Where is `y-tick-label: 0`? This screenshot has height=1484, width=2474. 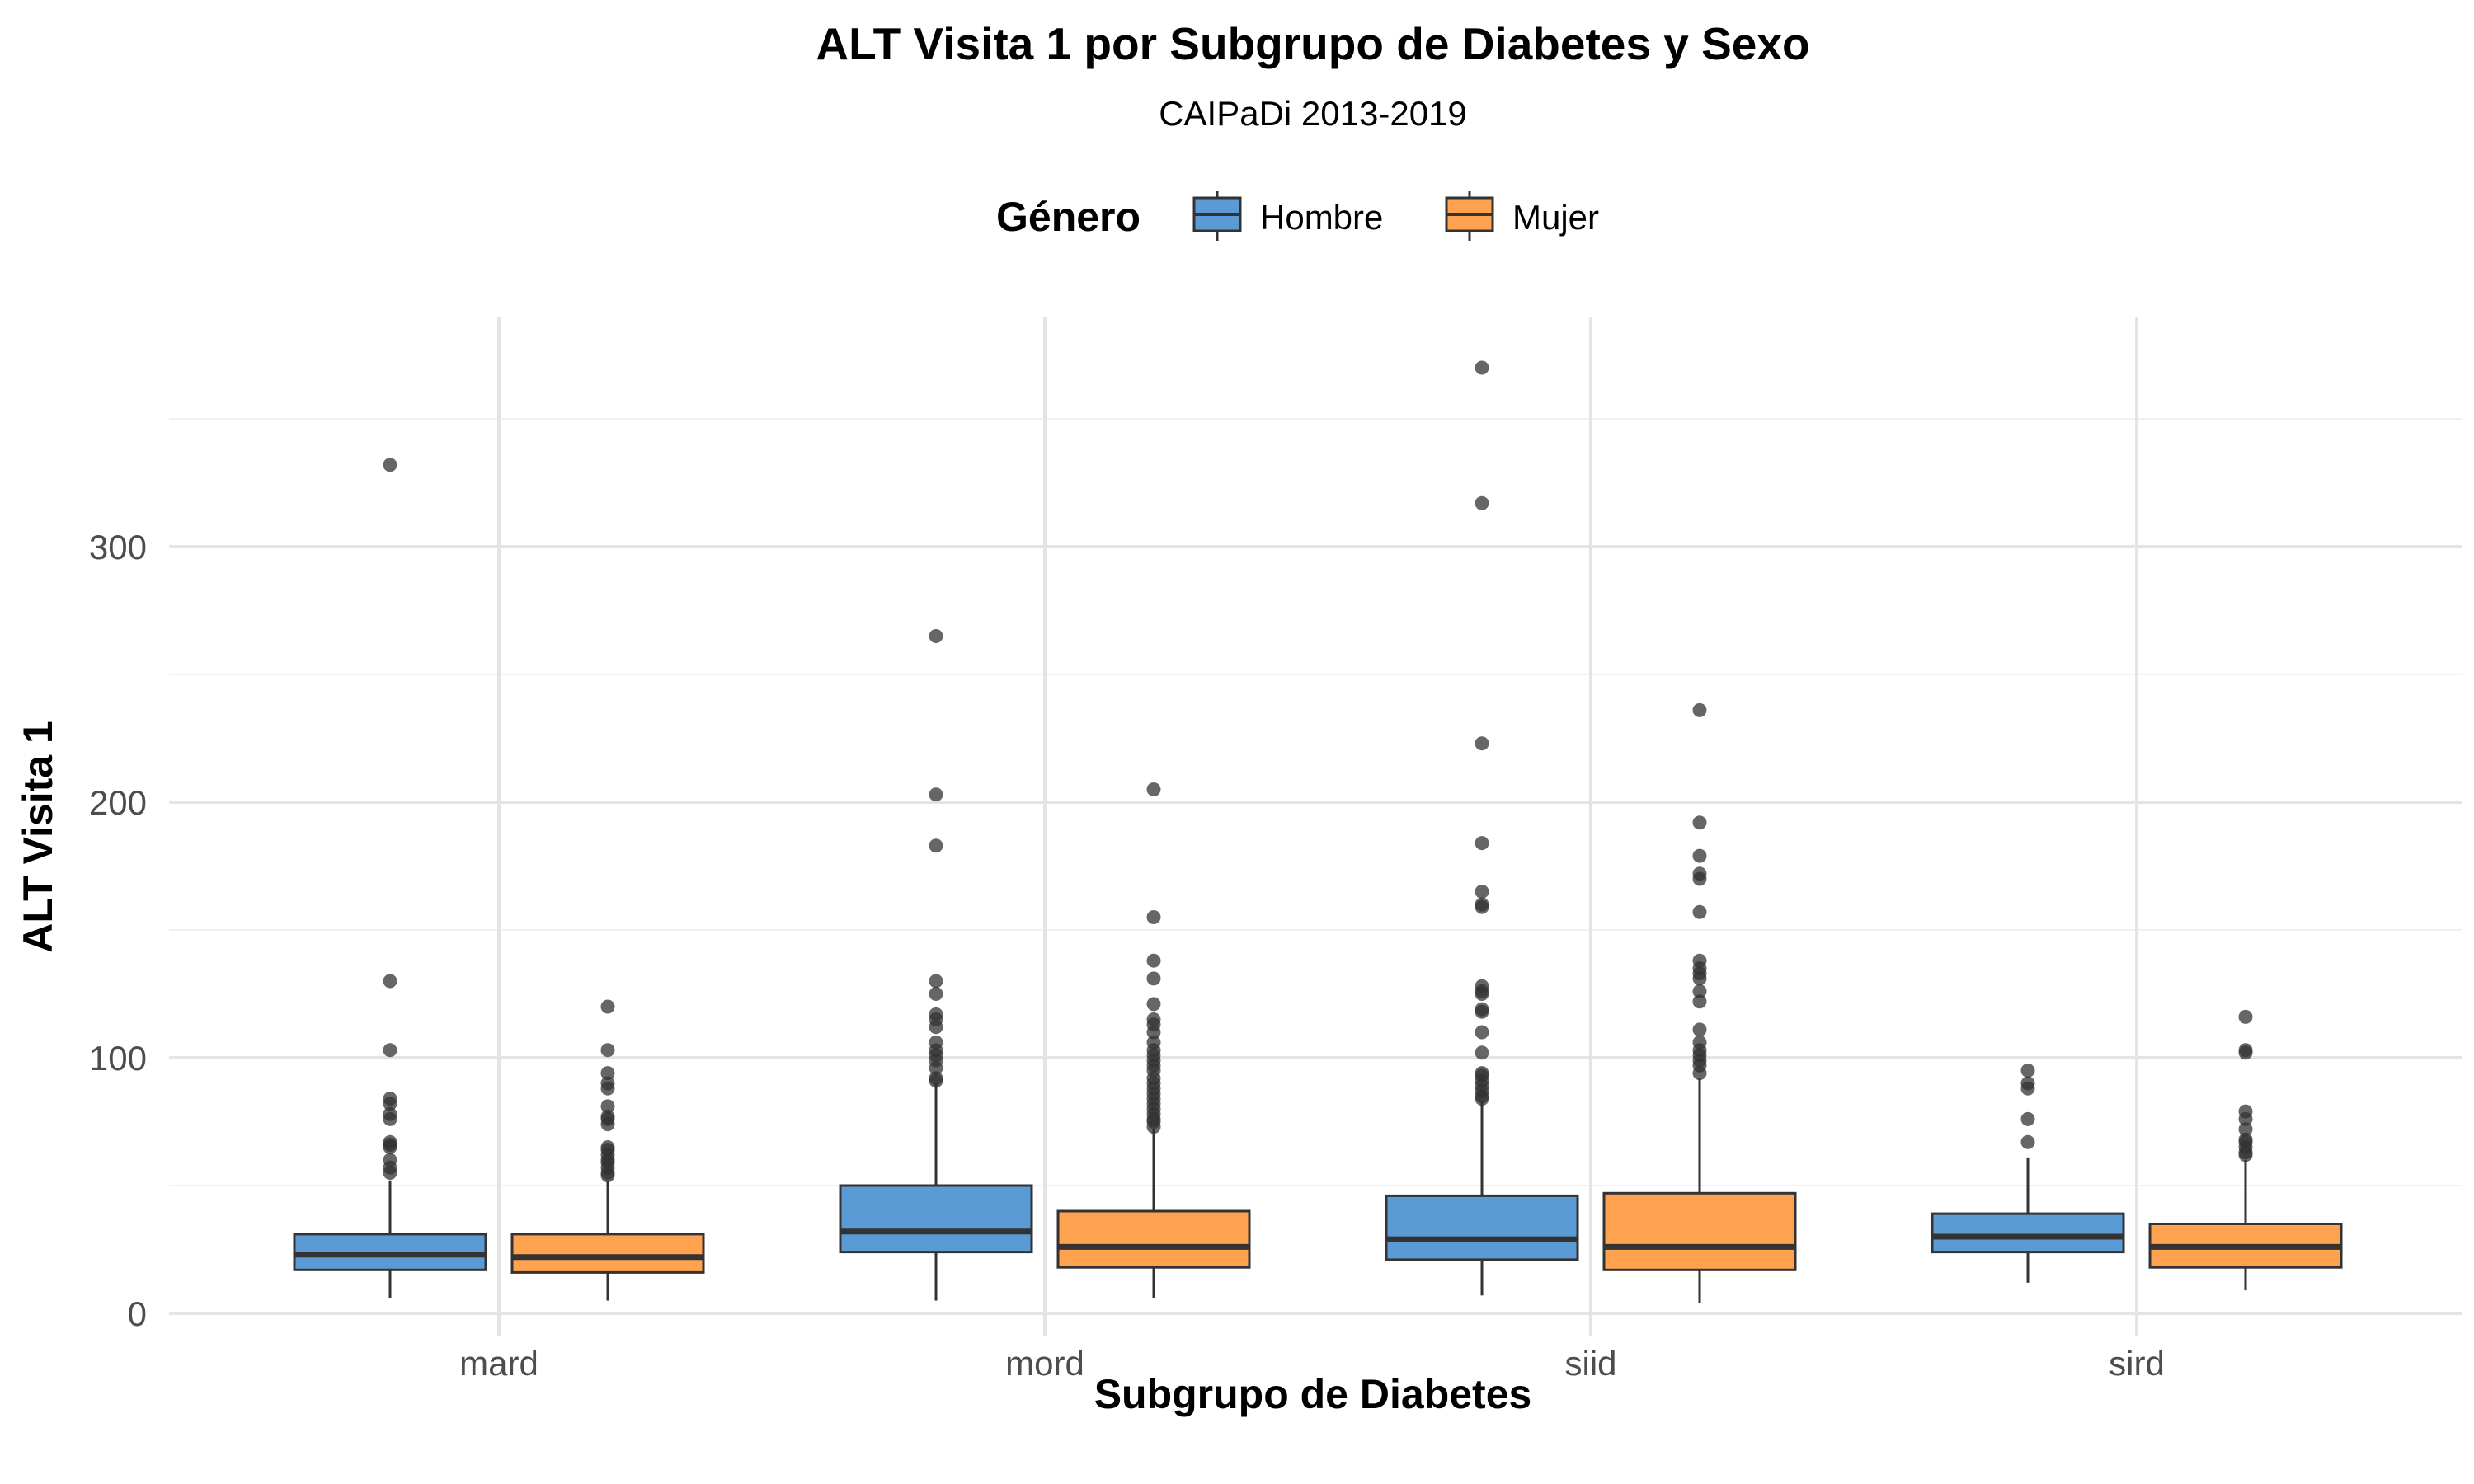
y-tick-label: 0 is located at coordinates (137, 1313).